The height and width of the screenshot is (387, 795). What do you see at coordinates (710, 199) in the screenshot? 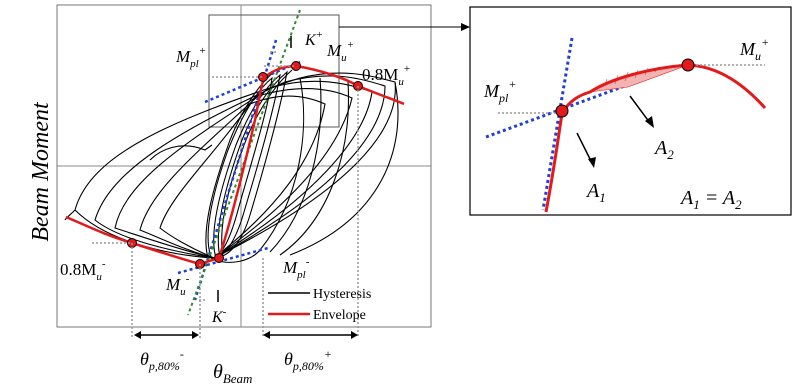
I see `inset-equation: A1 = A2` at bounding box center [710, 199].